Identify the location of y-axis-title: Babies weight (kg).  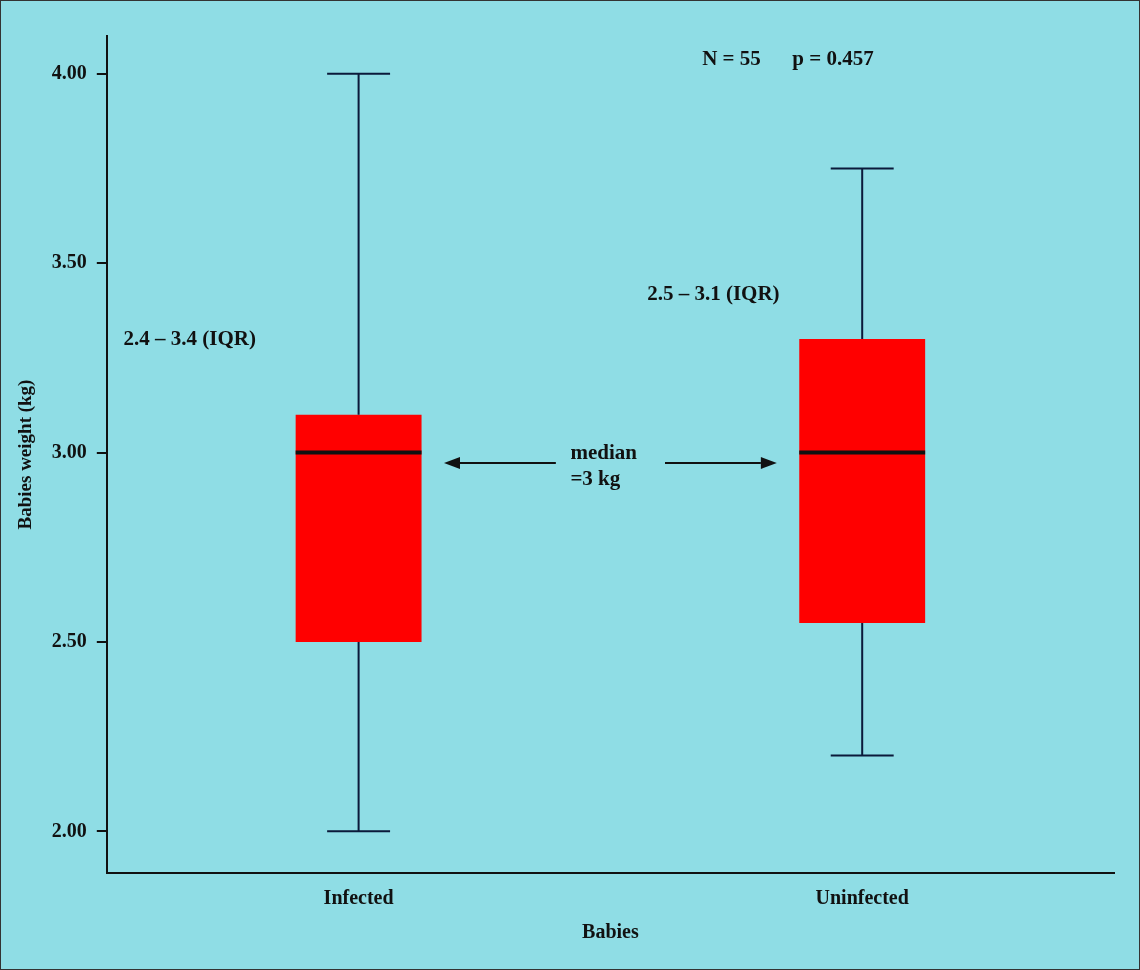
(25, 454).